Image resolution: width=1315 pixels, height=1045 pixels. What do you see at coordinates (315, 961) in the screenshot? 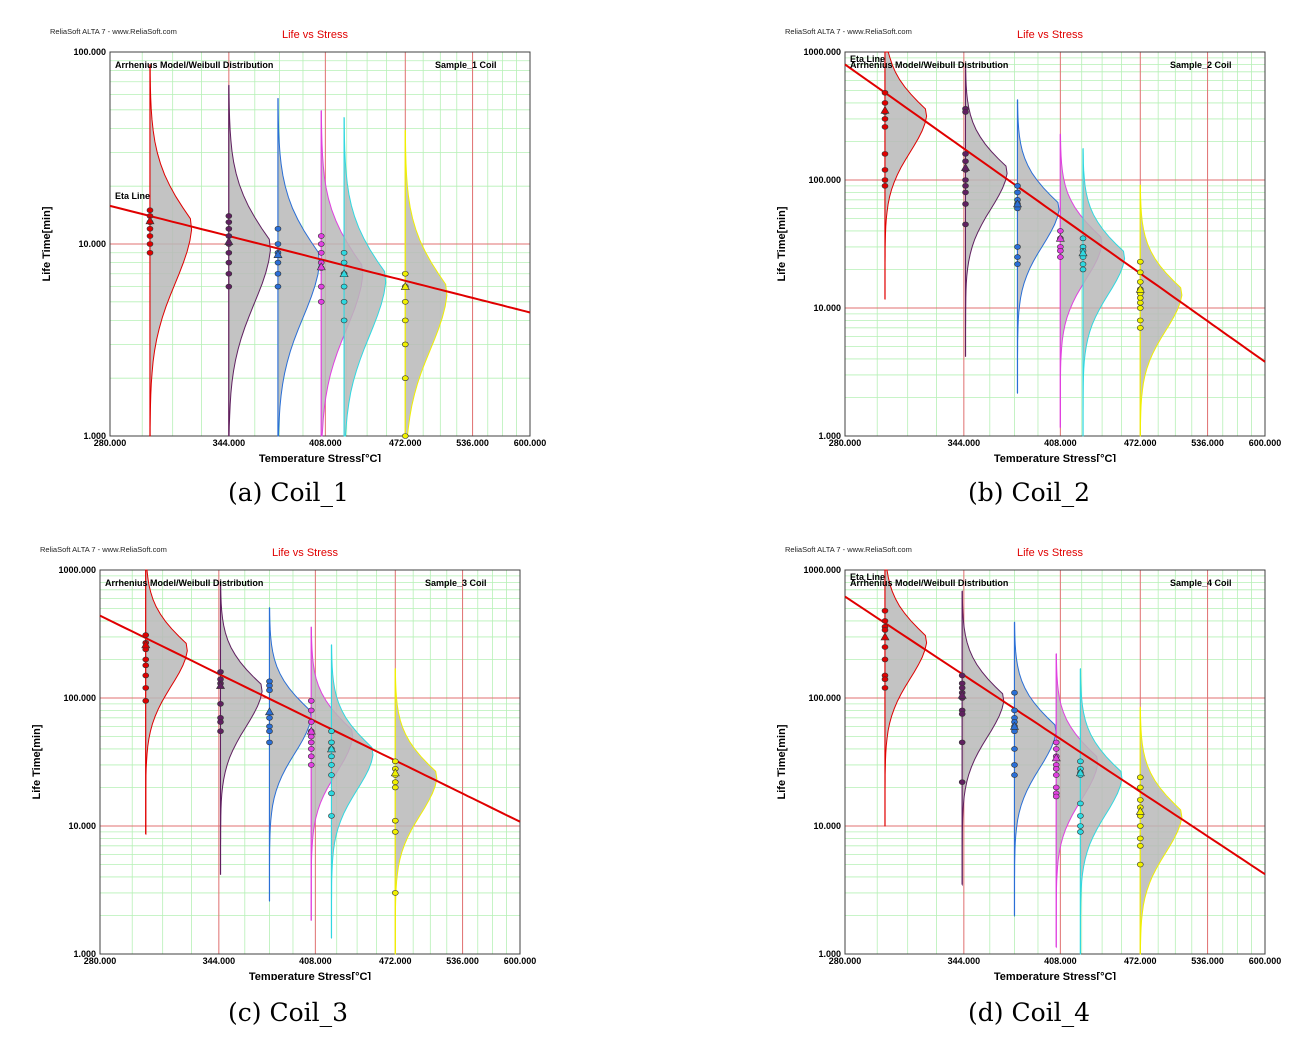
I see `x-tick-label: 408.000` at bounding box center [315, 961].